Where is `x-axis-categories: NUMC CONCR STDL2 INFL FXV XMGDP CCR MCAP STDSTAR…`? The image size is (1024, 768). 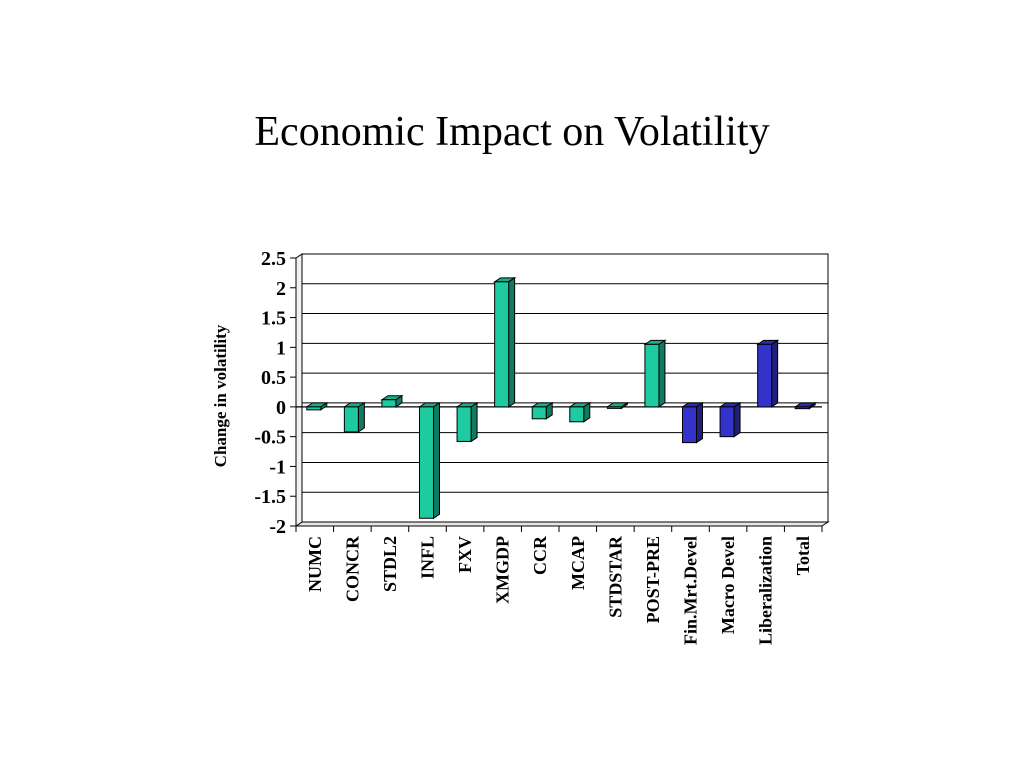 x-axis-categories: NUMC CONCR STDL2 INFL FXV XMGDP CCR MCAP STDSTAR… is located at coordinates (559, 590).